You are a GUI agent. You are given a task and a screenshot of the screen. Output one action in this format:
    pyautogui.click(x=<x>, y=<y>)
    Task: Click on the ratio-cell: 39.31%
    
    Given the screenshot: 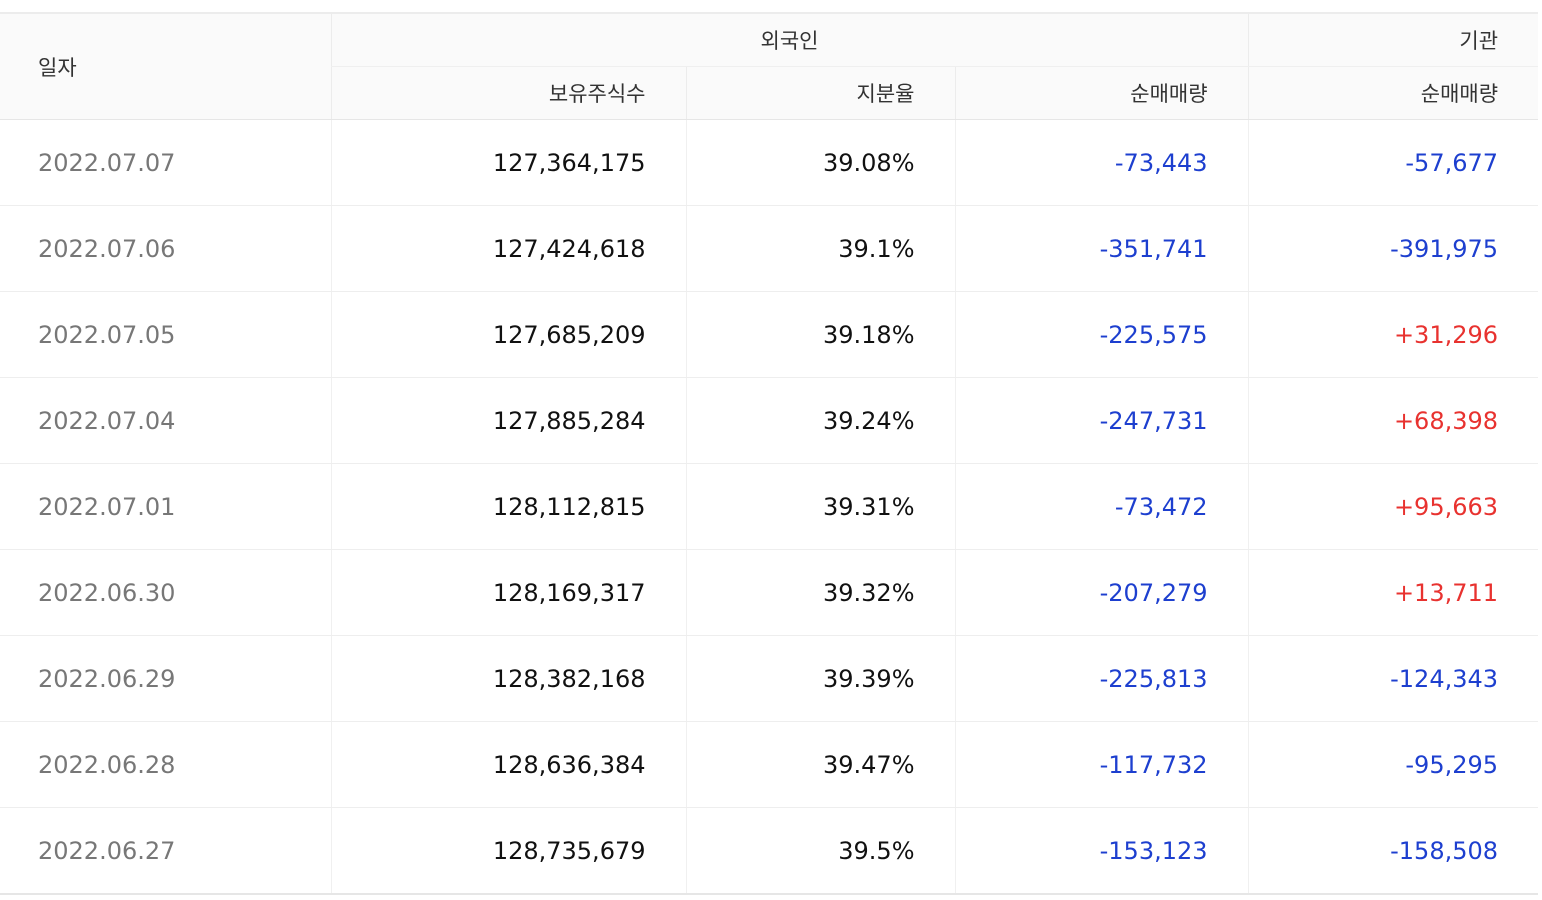 What is the action you would take?
    pyautogui.click(x=820, y=506)
    